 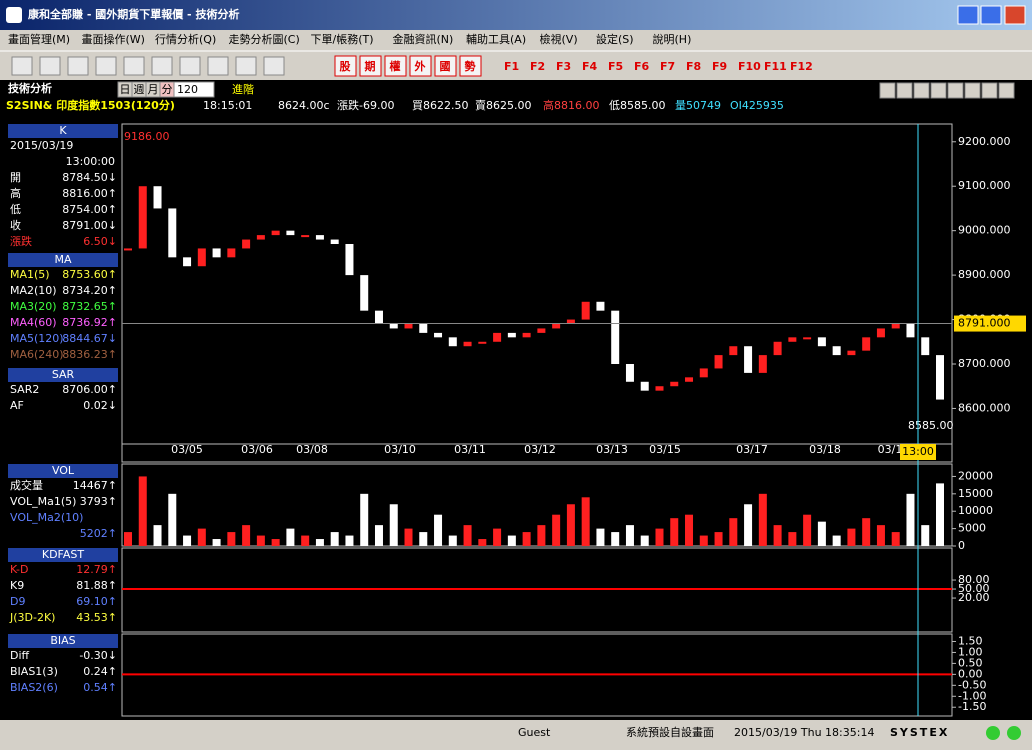 I want to click on minimize, so click(x=968, y=15).